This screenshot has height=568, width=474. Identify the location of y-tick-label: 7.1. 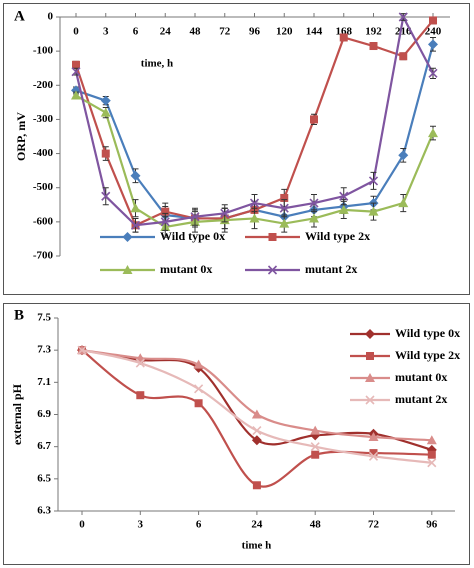
(44, 382).